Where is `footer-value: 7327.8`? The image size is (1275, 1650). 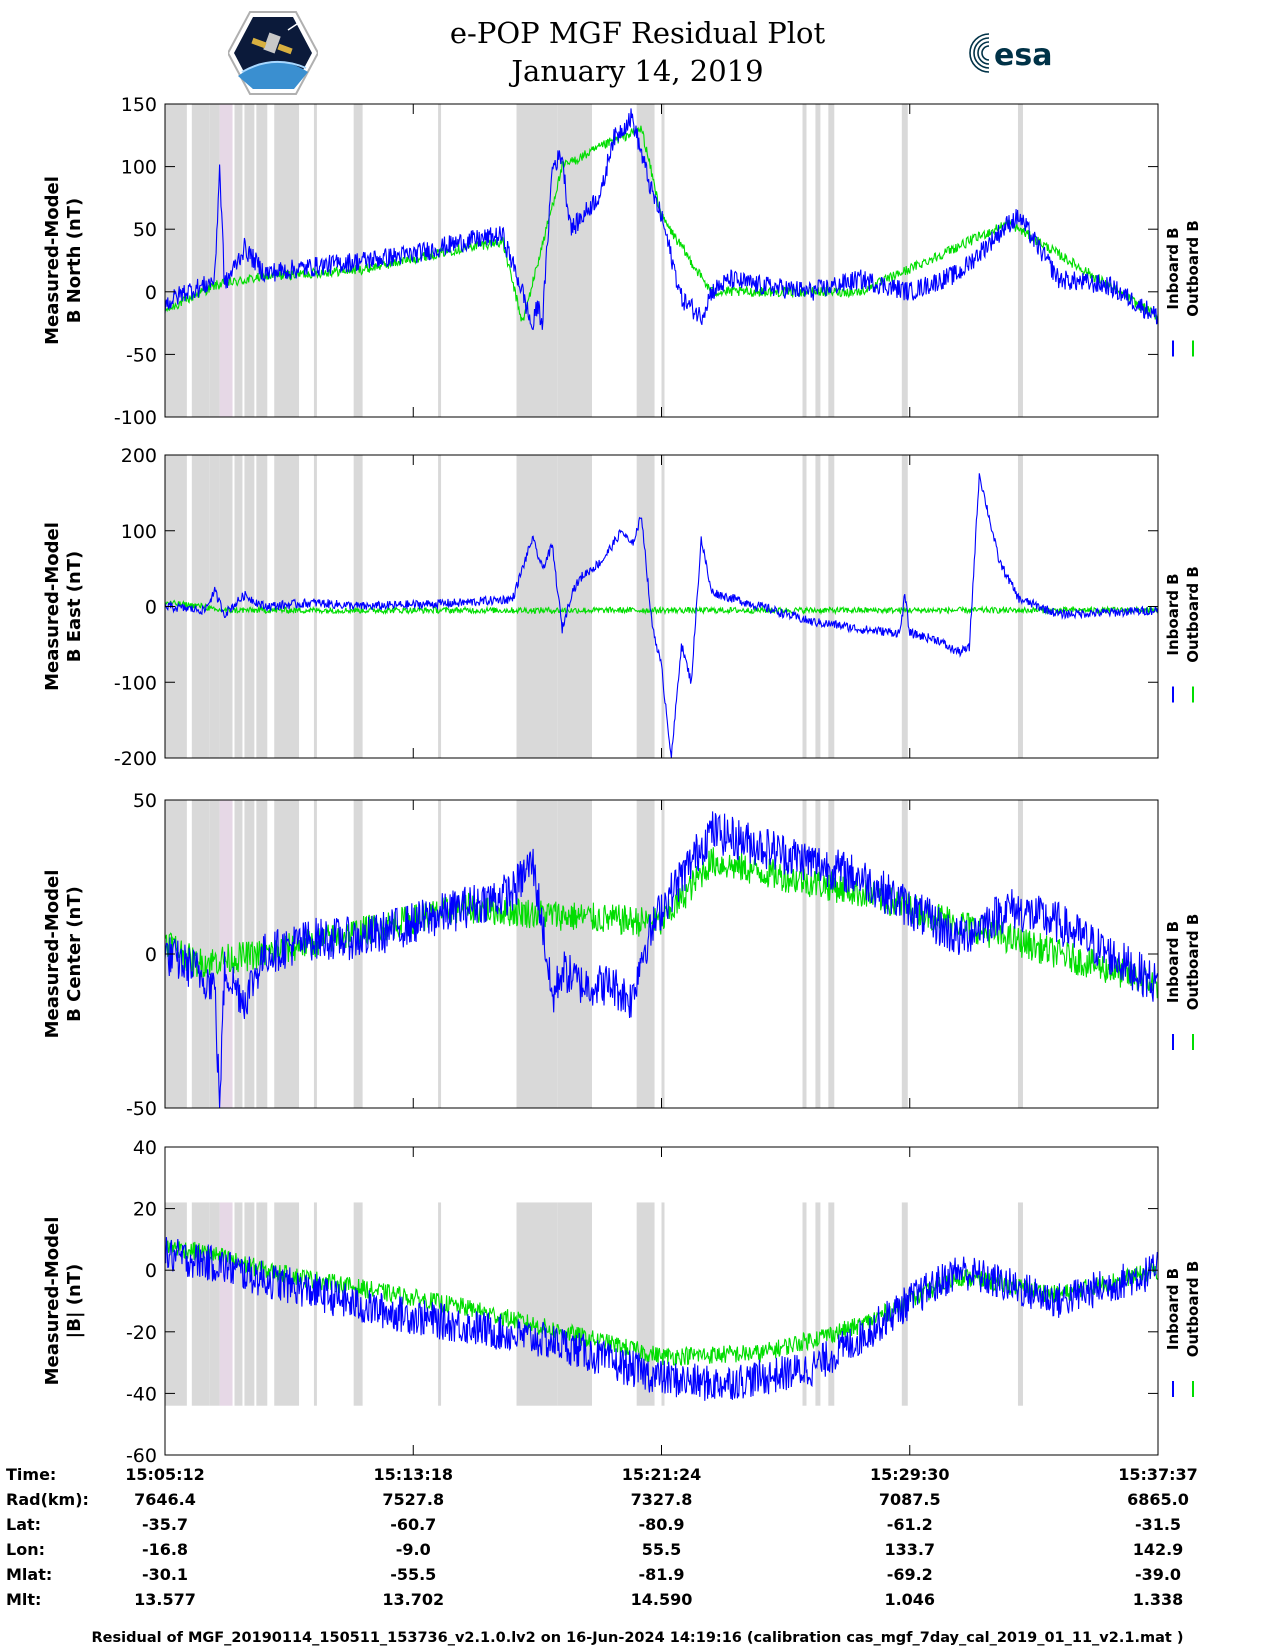 footer-value: 7327.8 is located at coordinates (661, 1499).